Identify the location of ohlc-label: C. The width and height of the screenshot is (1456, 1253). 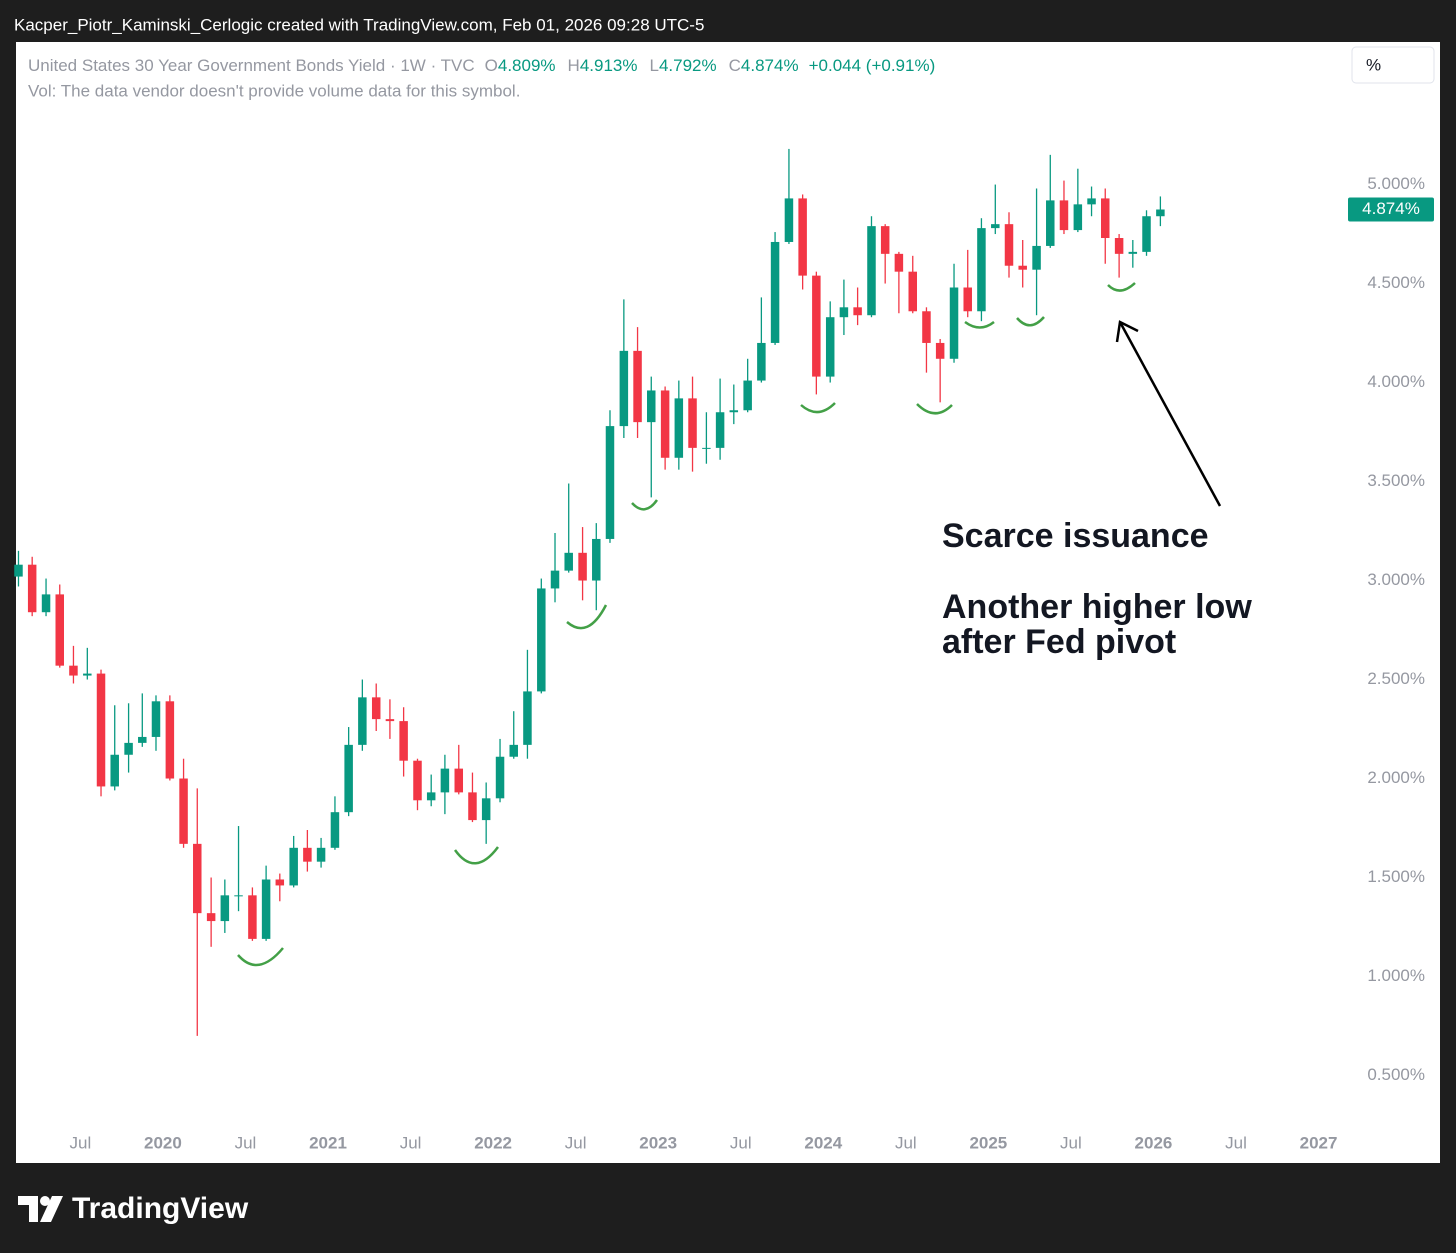
(735, 65).